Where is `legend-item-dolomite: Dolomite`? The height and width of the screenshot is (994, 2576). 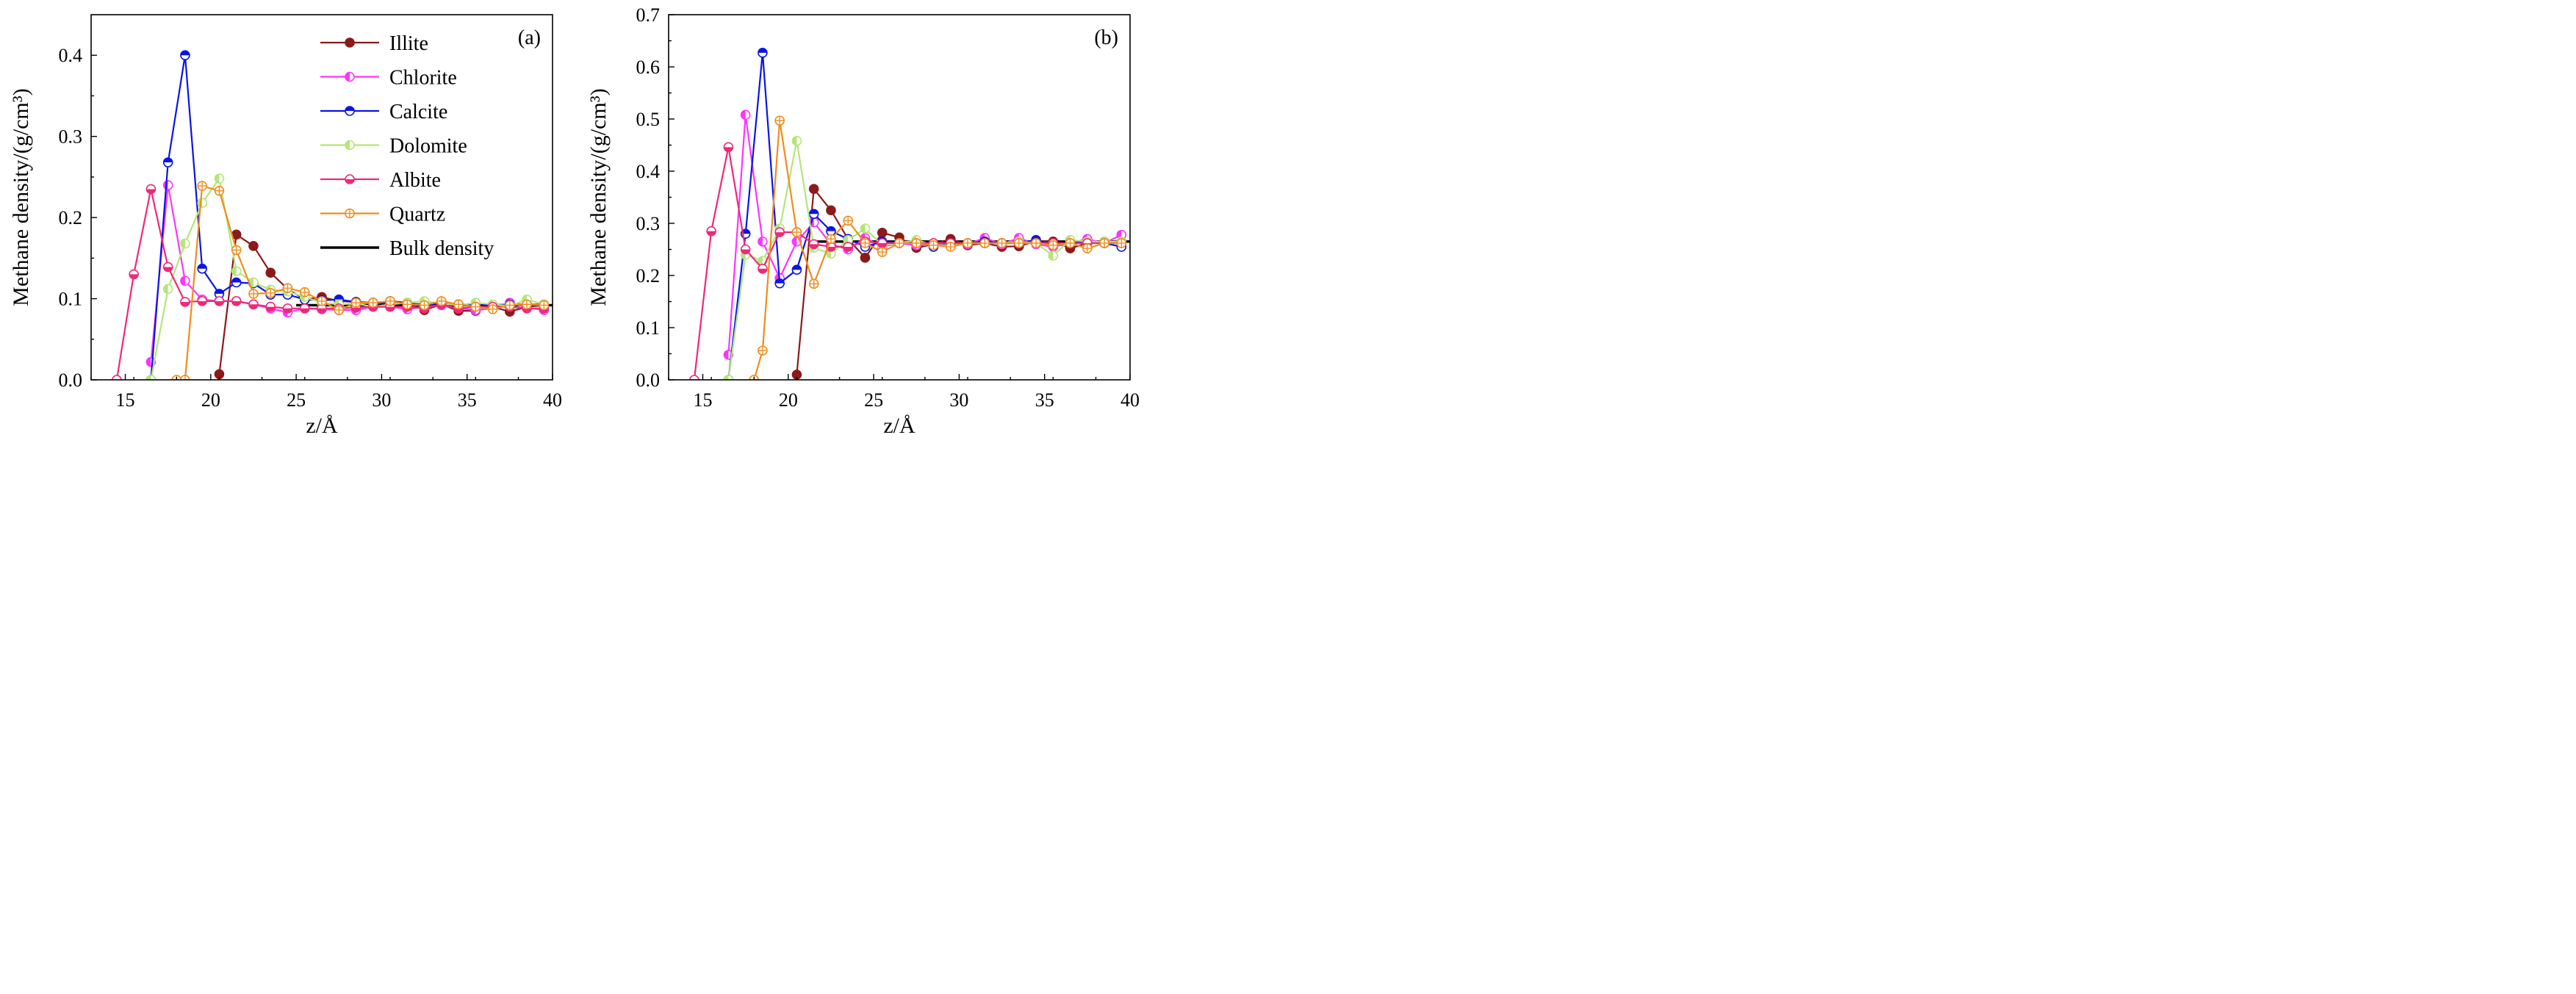 legend-item-dolomite: Dolomite is located at coordinates (393, 146).